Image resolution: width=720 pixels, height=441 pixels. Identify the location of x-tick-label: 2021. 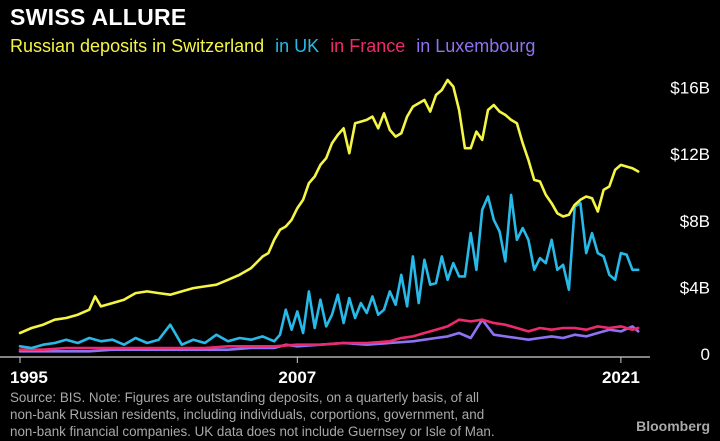
(621, 377).